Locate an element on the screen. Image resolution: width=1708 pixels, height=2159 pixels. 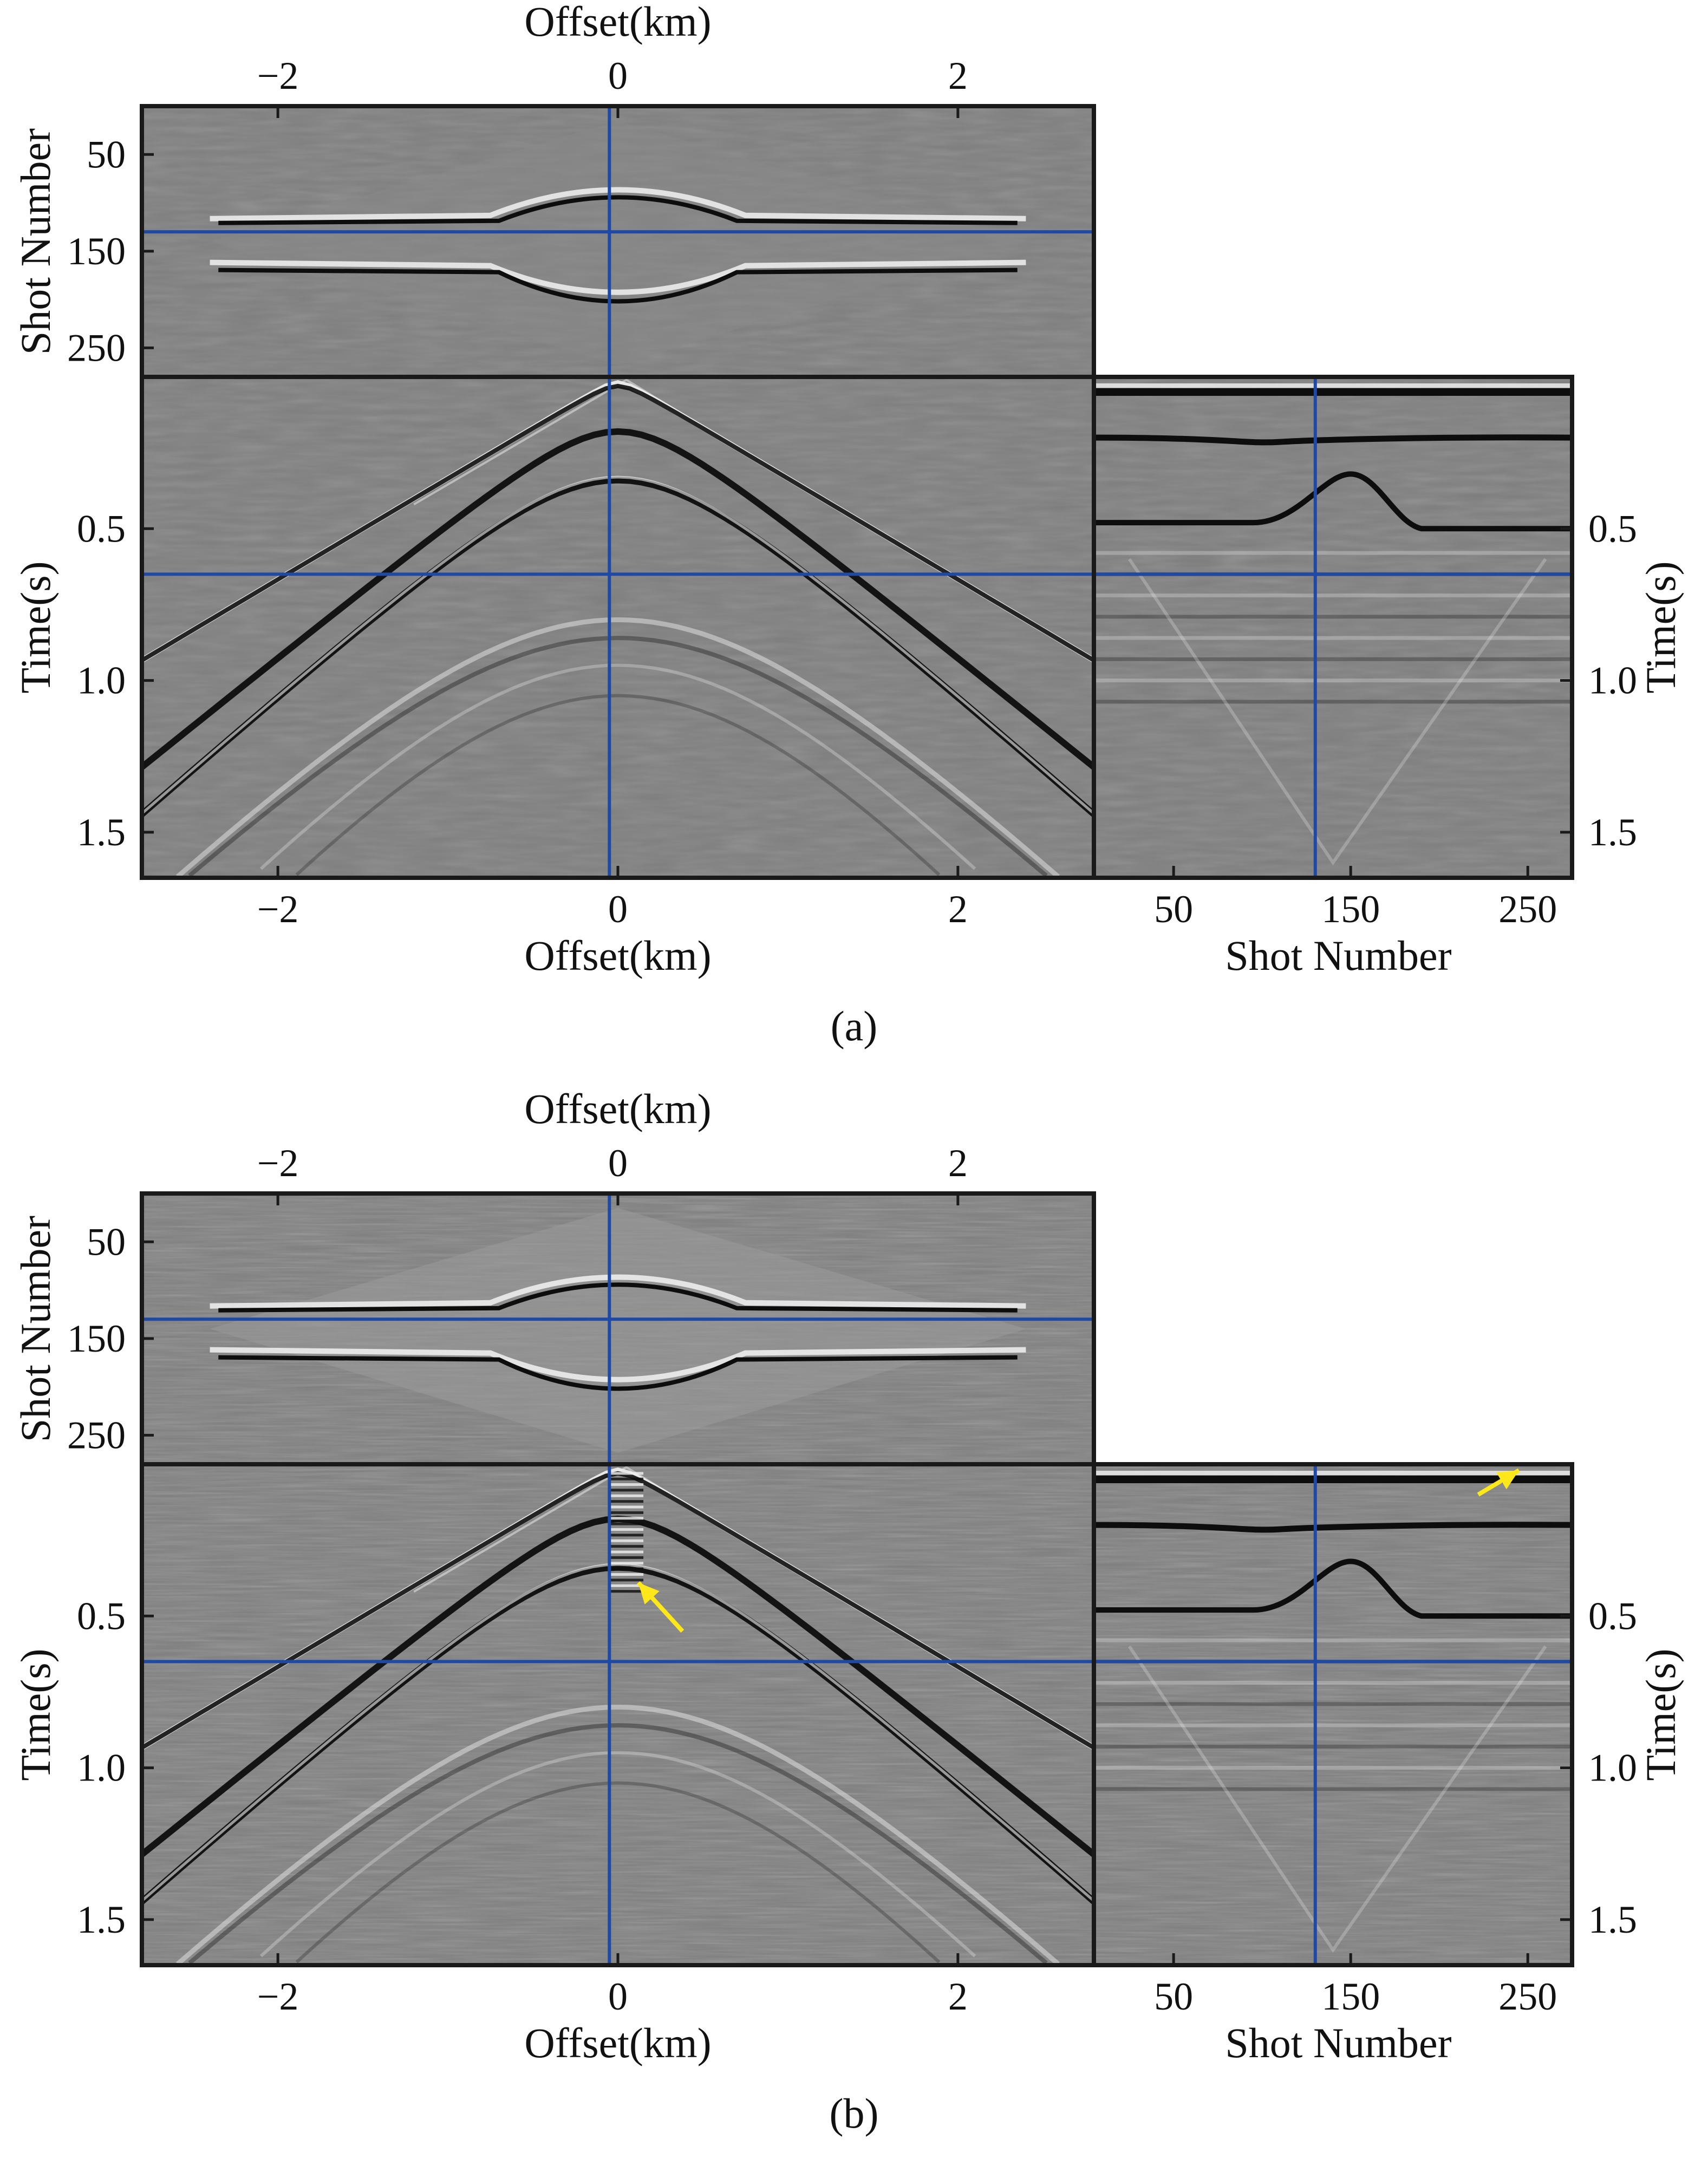
arrow-side-event-head is located at coordinates (1507, 1480).